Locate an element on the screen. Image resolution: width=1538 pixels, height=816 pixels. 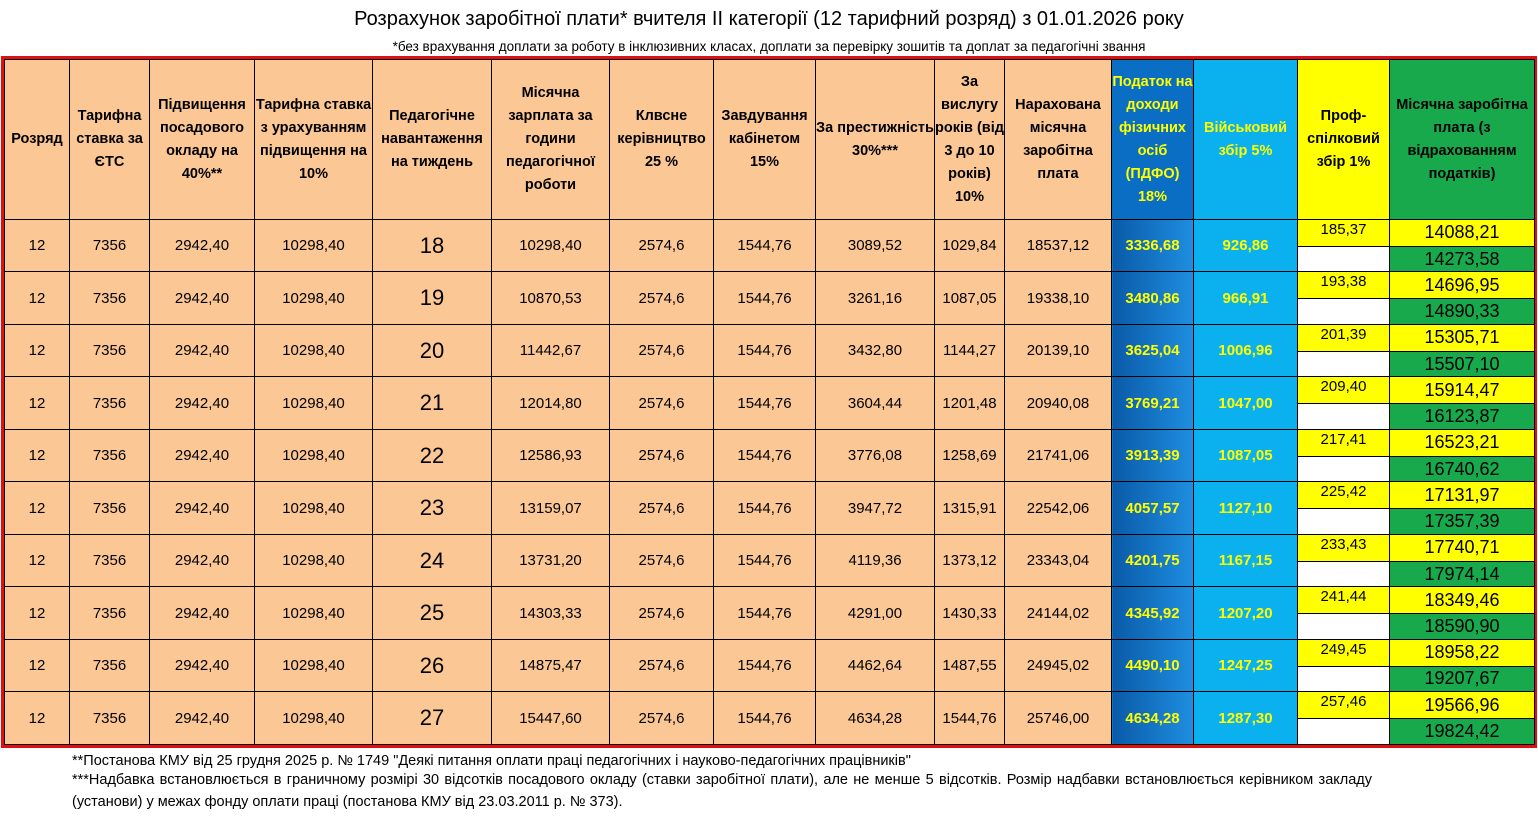
cell-load: 20 is located at coordinates (432, 350).